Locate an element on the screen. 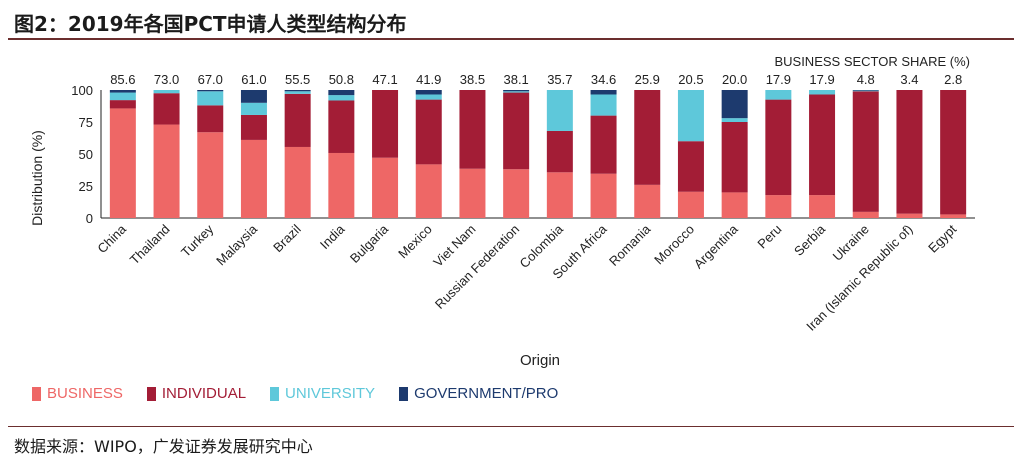 This screenshot has height=463, width=1022. business-share-label: 35.7 is located at coordinates (559, 79).